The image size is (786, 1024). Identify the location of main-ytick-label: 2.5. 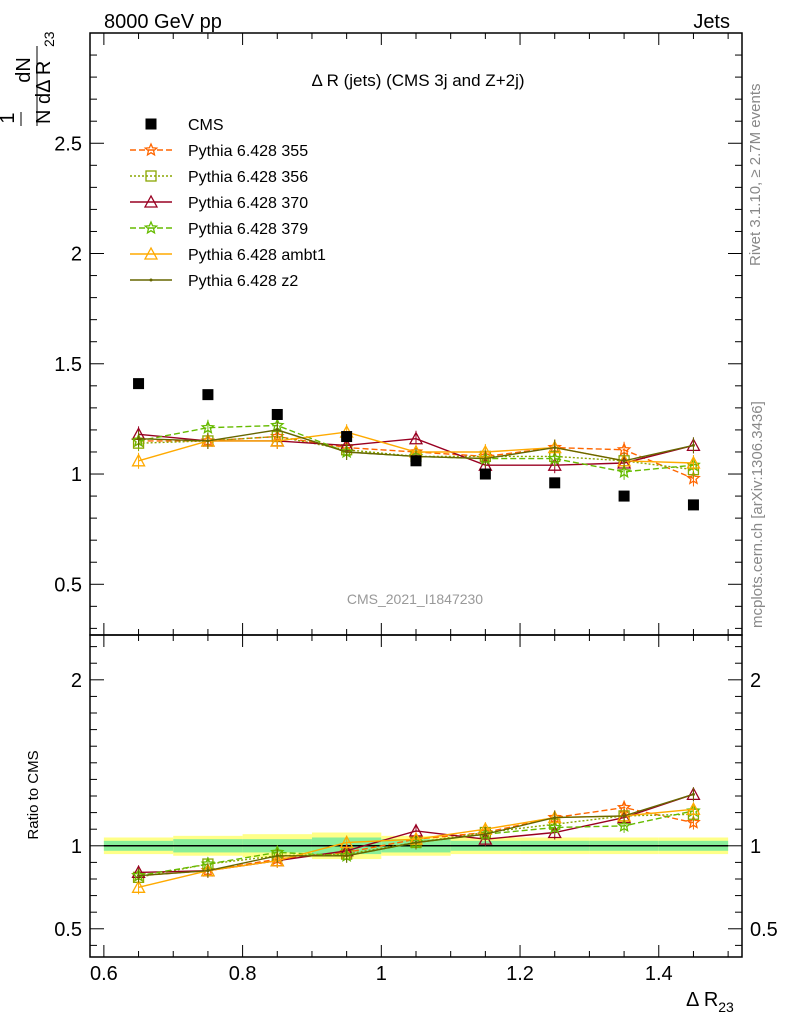
(68, 144).